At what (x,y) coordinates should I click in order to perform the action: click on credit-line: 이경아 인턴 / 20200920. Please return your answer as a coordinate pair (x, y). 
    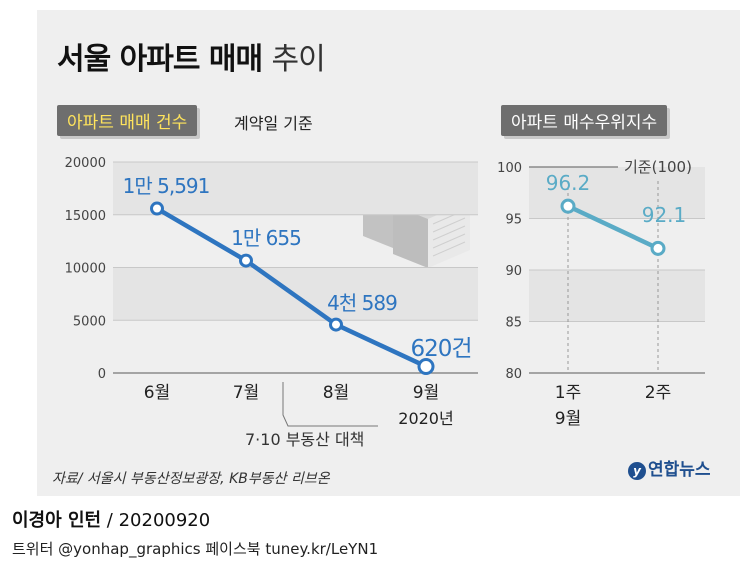
    Looking at the image, I should click on (111, 520).